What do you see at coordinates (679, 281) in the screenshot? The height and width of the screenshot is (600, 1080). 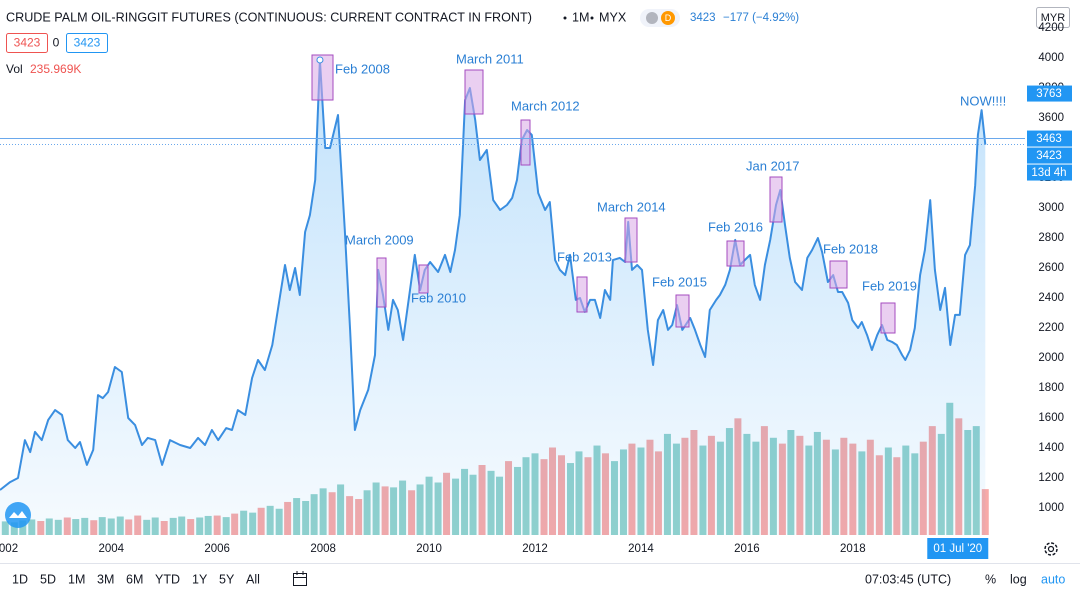 I see `annotation-label: Feb 2015` at bounding box center [679, 281].